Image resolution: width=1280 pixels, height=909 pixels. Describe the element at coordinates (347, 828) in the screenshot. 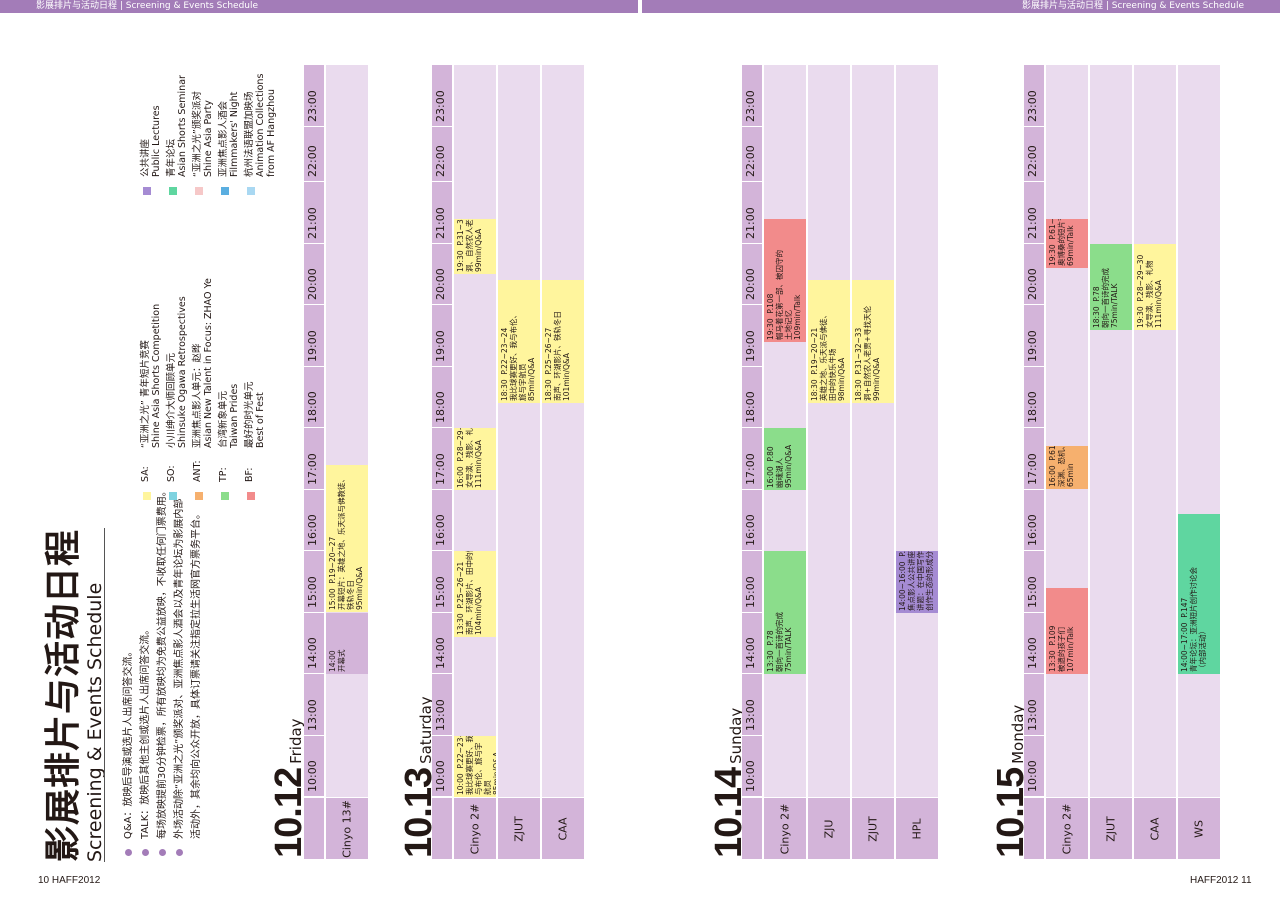

I see `venue-label: Cinyo 13#` at that location.